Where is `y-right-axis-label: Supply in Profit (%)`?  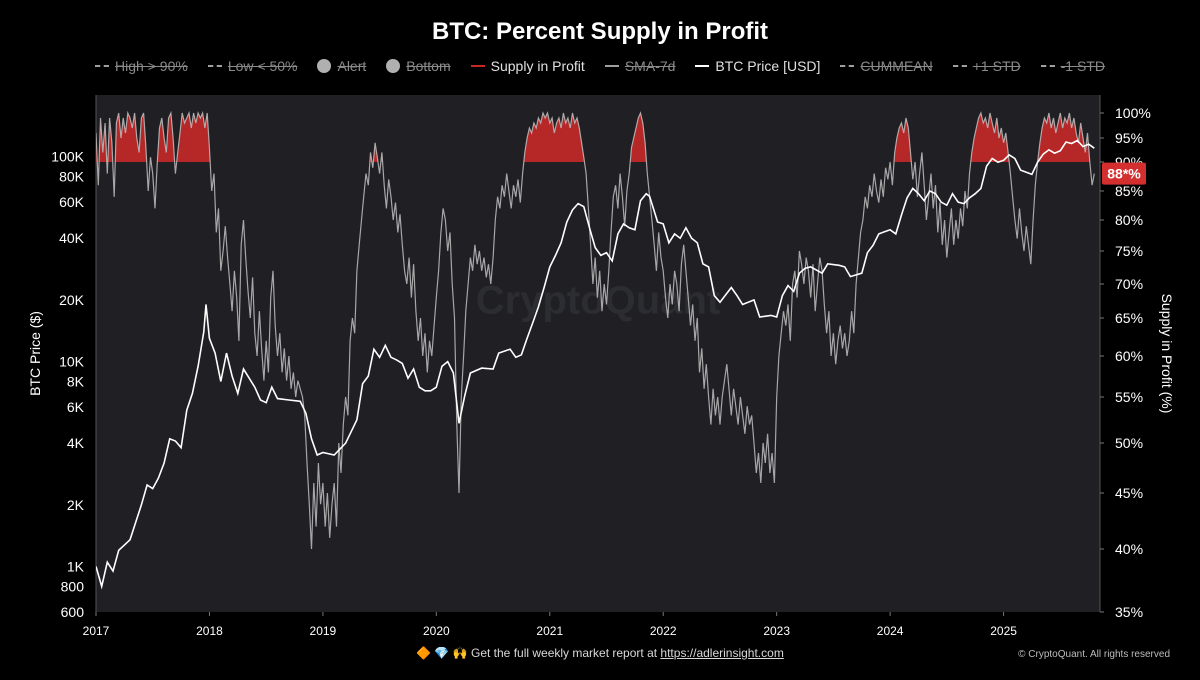 y-right-axis-label: Supply in Profit (%) is located at coordinates (1167, 354).